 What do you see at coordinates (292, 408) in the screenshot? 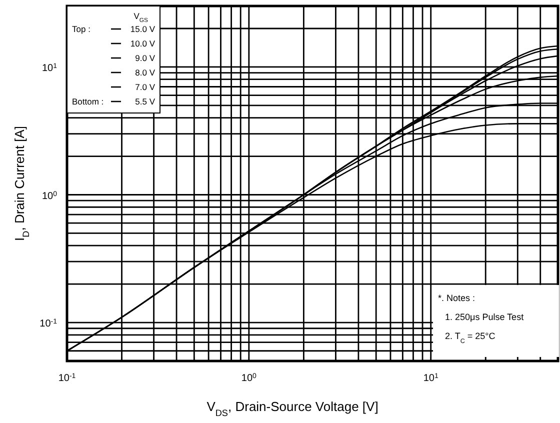
I see `x-axis-title: V$_{DS}$, Drain-Source Voltage [V]` at bounding box center [292, 408].